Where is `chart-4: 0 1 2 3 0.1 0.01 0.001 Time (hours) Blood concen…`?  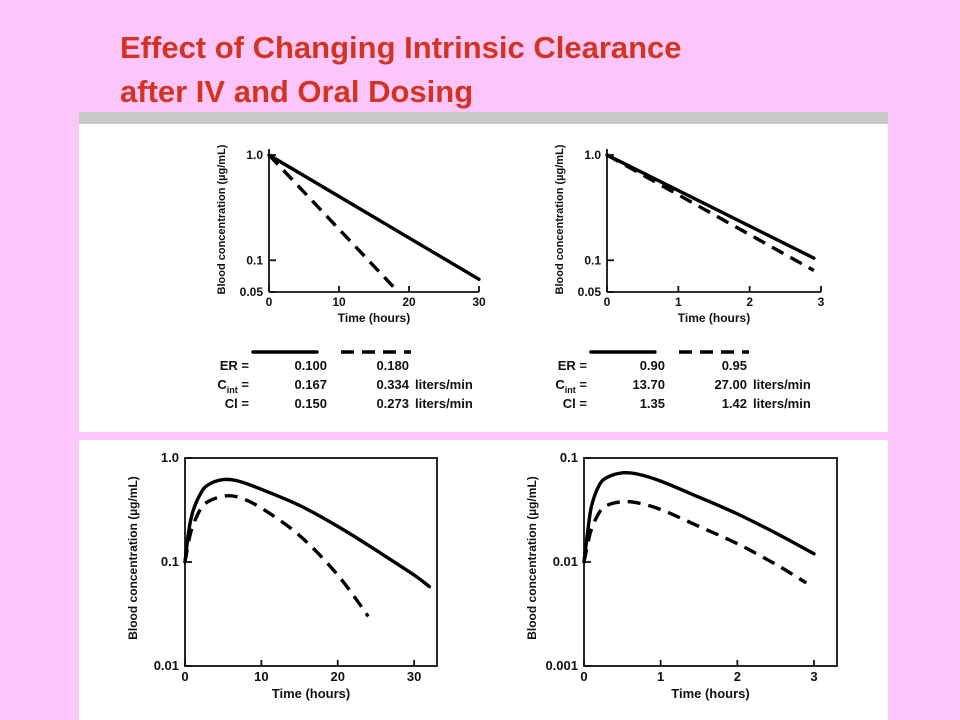 chart-4: 0 1 2 3 0.1 0.01 0.001 Time (hours) Blood concen… is located at coordinates (681, 575).